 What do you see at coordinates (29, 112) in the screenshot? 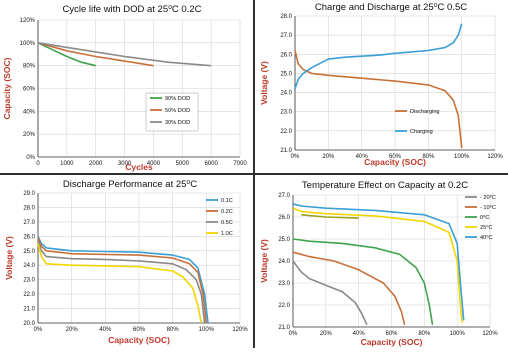
I see `y-tick-label: 40%` at bounding box center [29, 112].